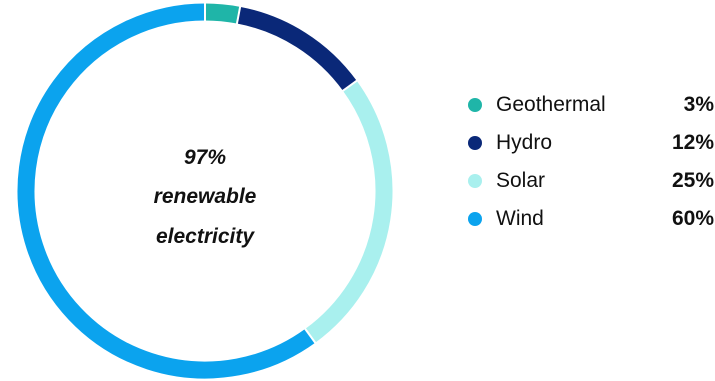  Describe the element at coordinates (205, 196) in the screenshot. I see `center-text-line-2: renewable` at that location.